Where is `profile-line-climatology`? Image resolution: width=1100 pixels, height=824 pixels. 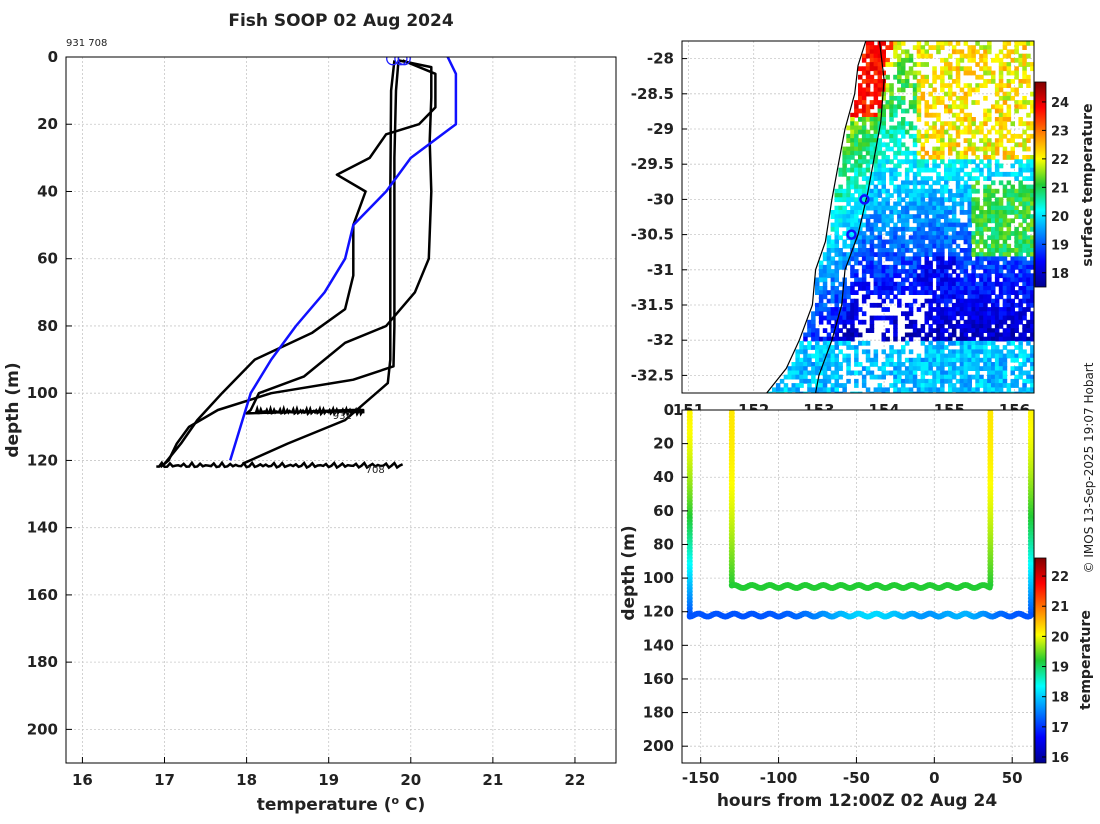 profile-line-climatology is located at coordinates (343, 259).